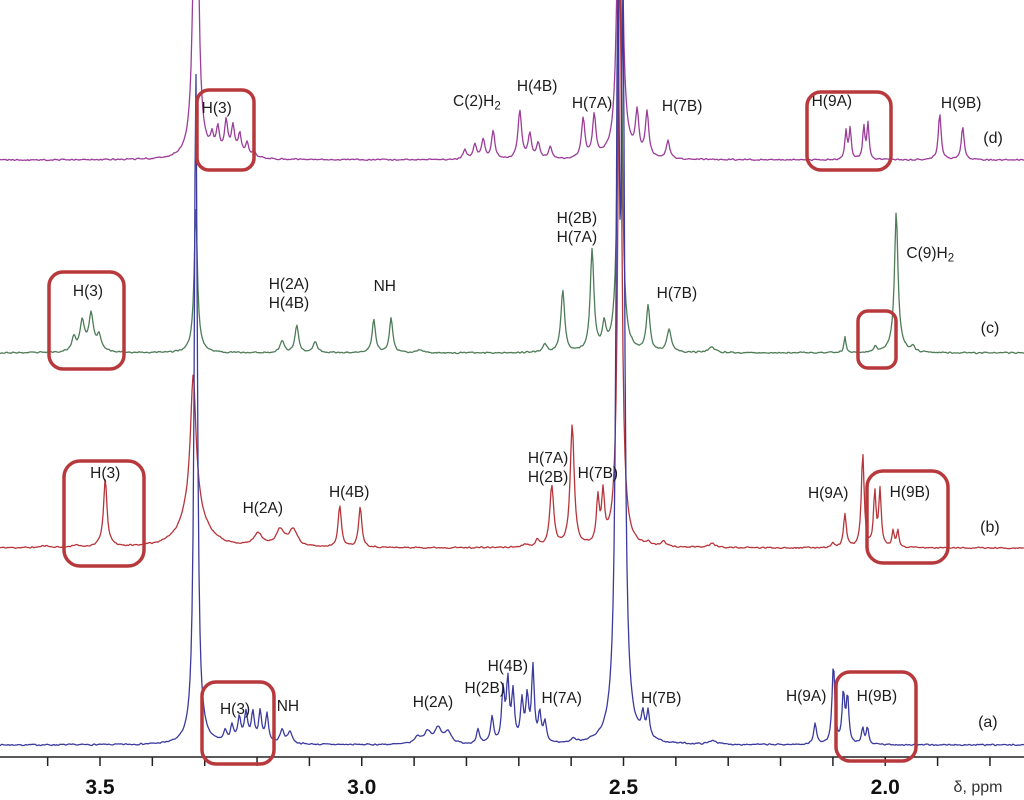 The height and width of the screenshot is (800, 1024). Describe the element at coordinates (978, 787) in the screenshot. I see `x-axis-unit-label: δ, ppm` at that location.